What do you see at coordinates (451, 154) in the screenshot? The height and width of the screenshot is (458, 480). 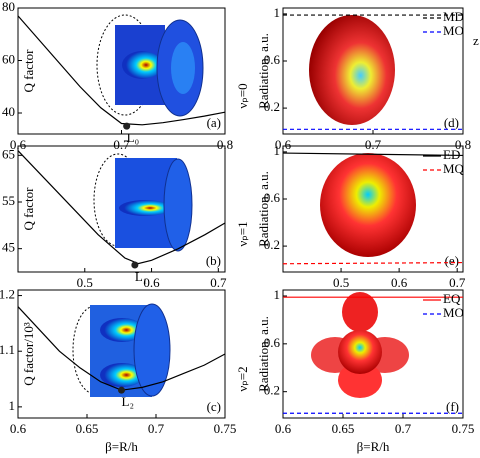 I see `legend-label: ED` at bounding box center [451, 154].